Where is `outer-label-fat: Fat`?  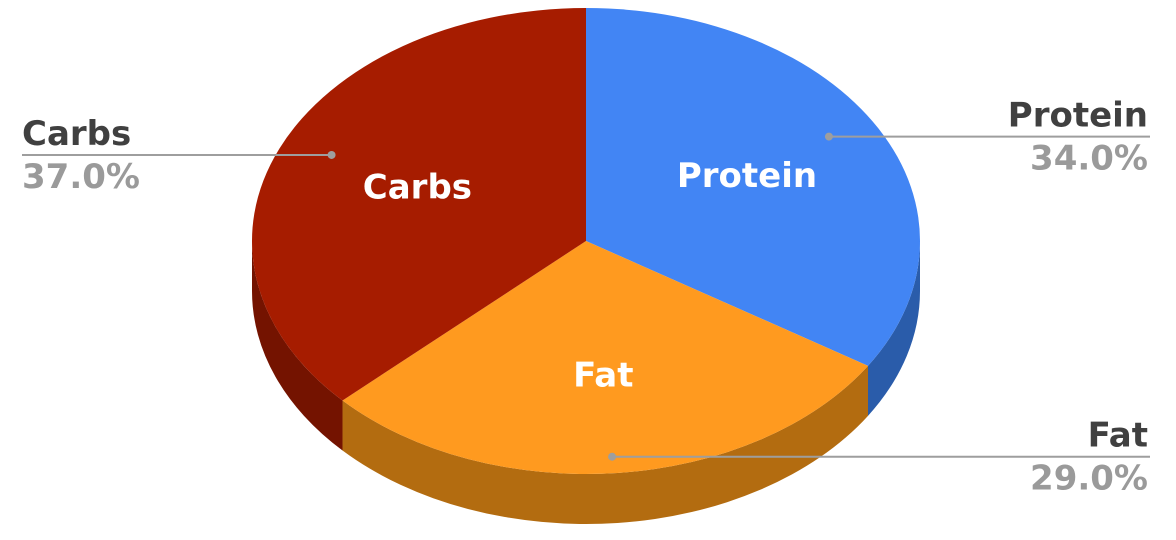
outer-label-fat: Fat is located at coordinates (1118, 436).